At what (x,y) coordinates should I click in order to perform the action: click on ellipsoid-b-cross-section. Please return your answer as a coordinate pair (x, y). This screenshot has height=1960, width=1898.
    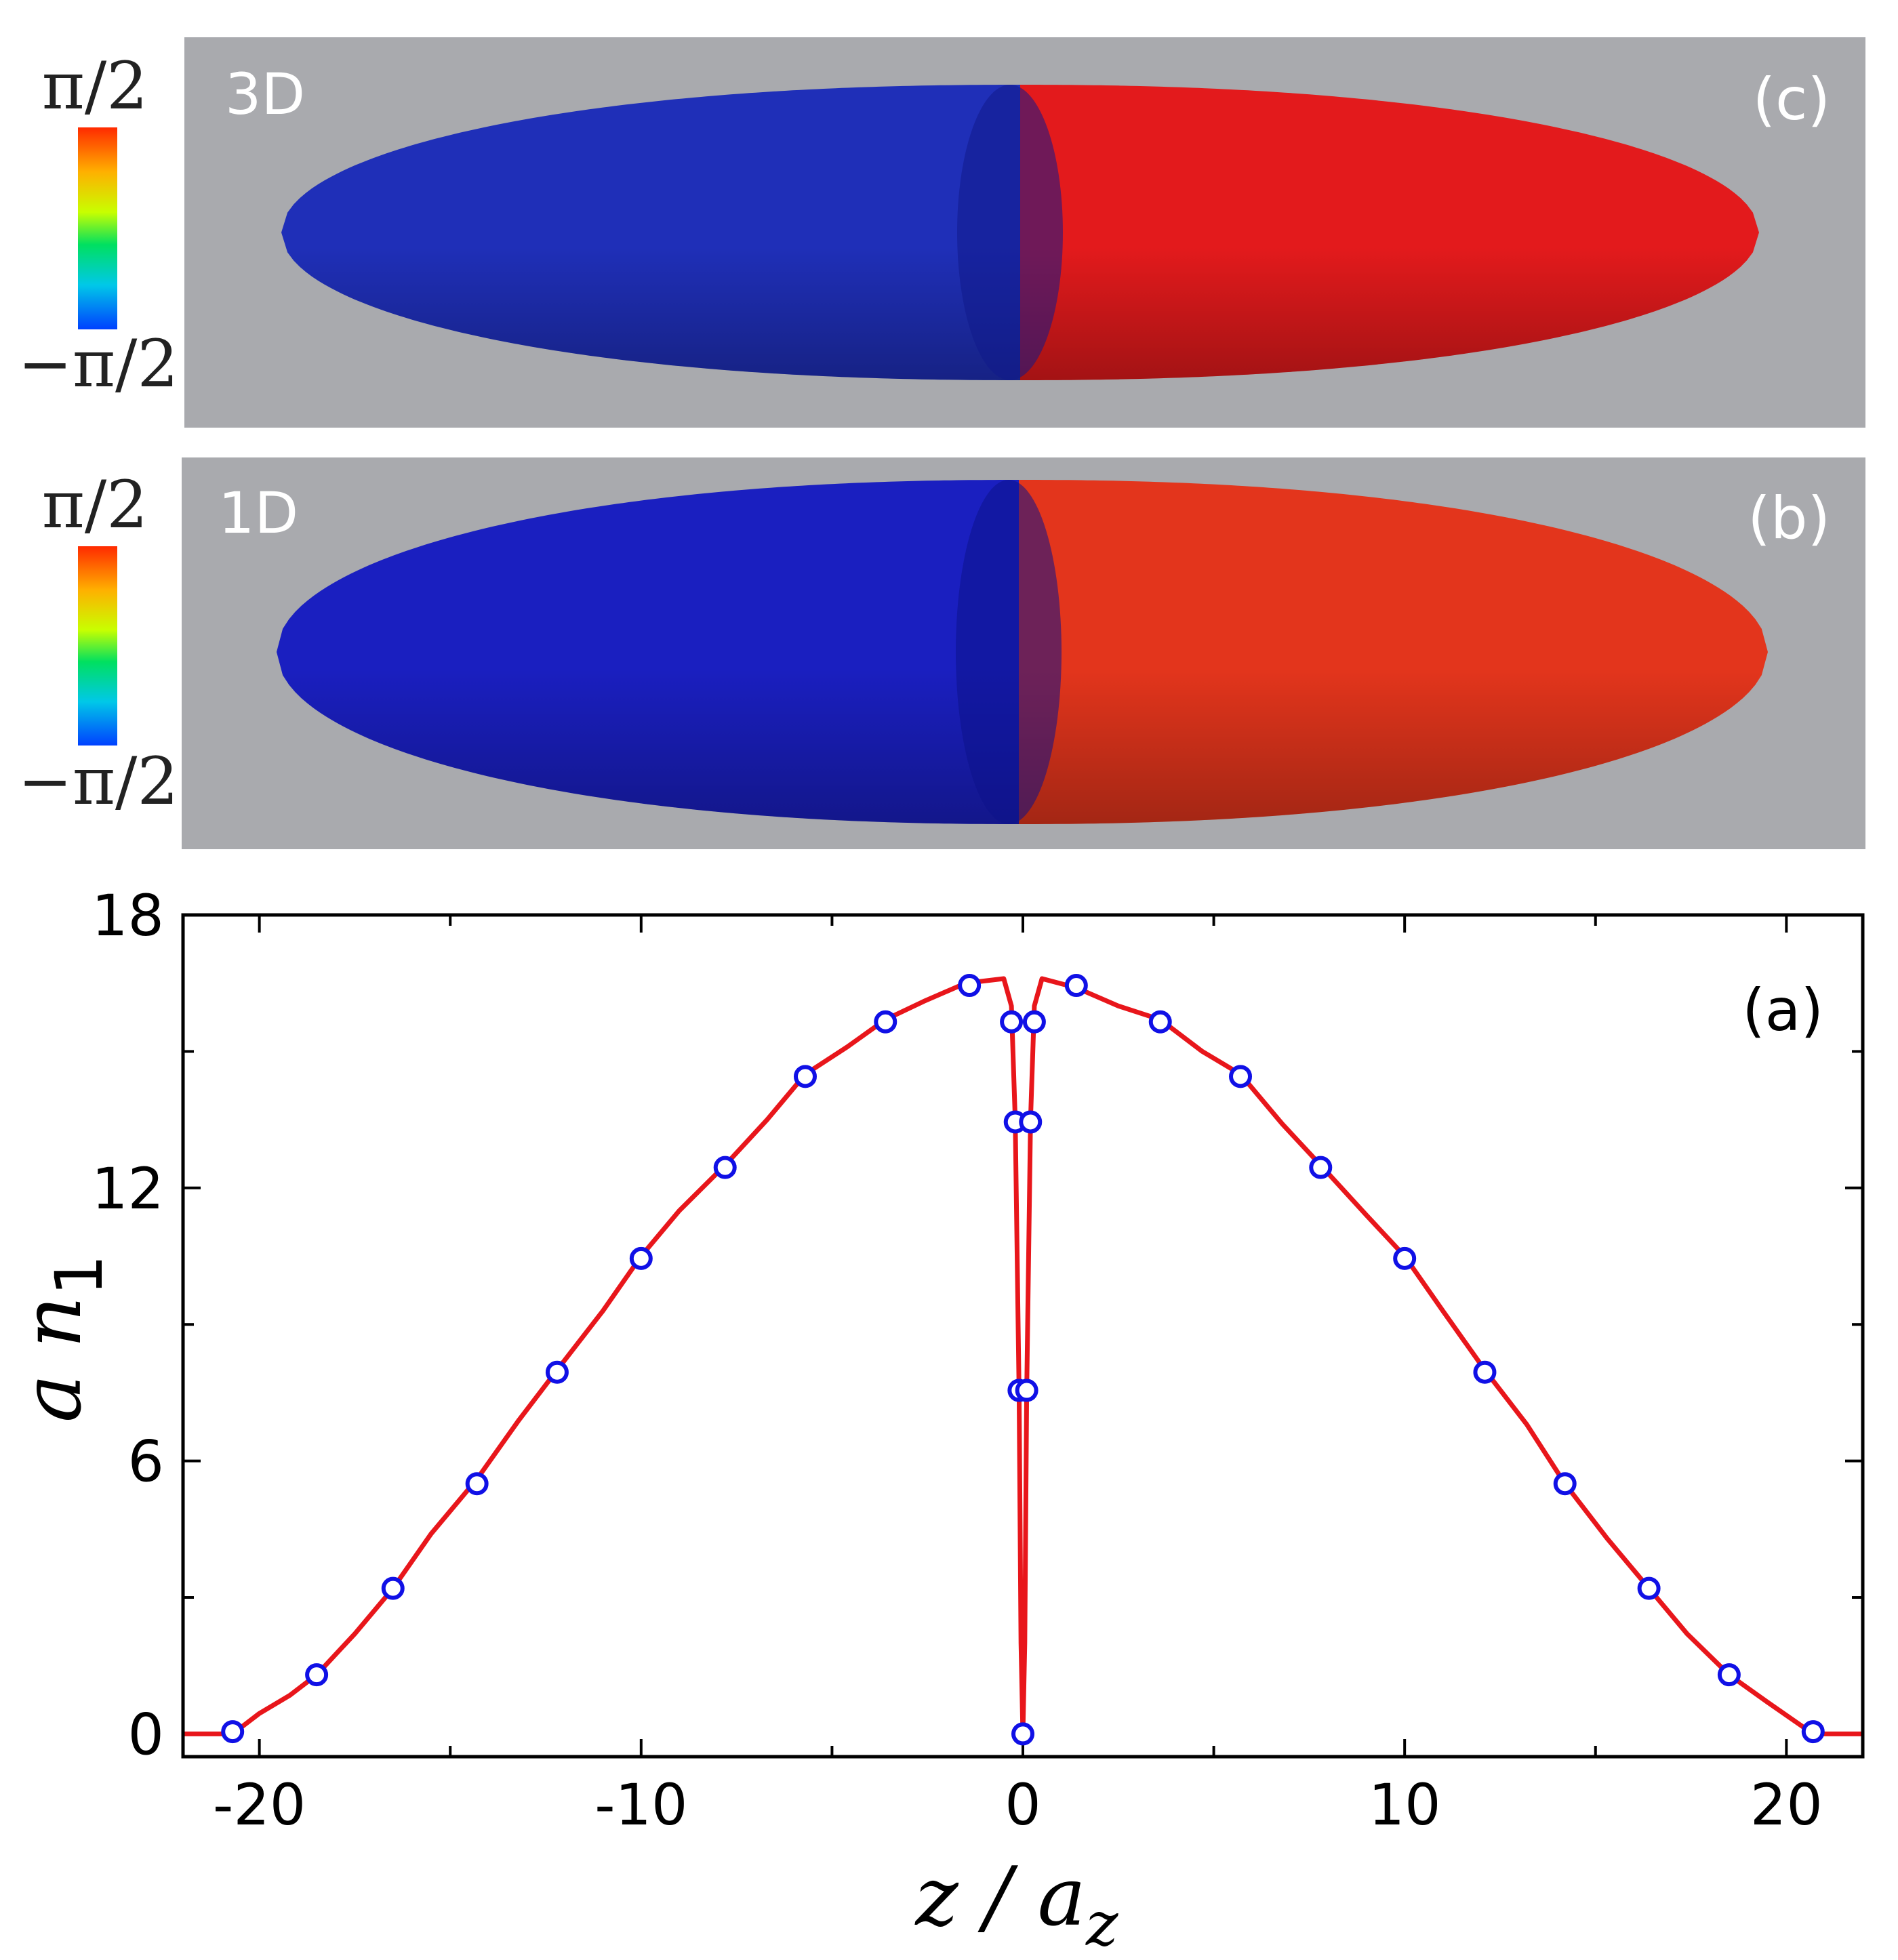
    Looking at the image, I should click on (1009, 652).